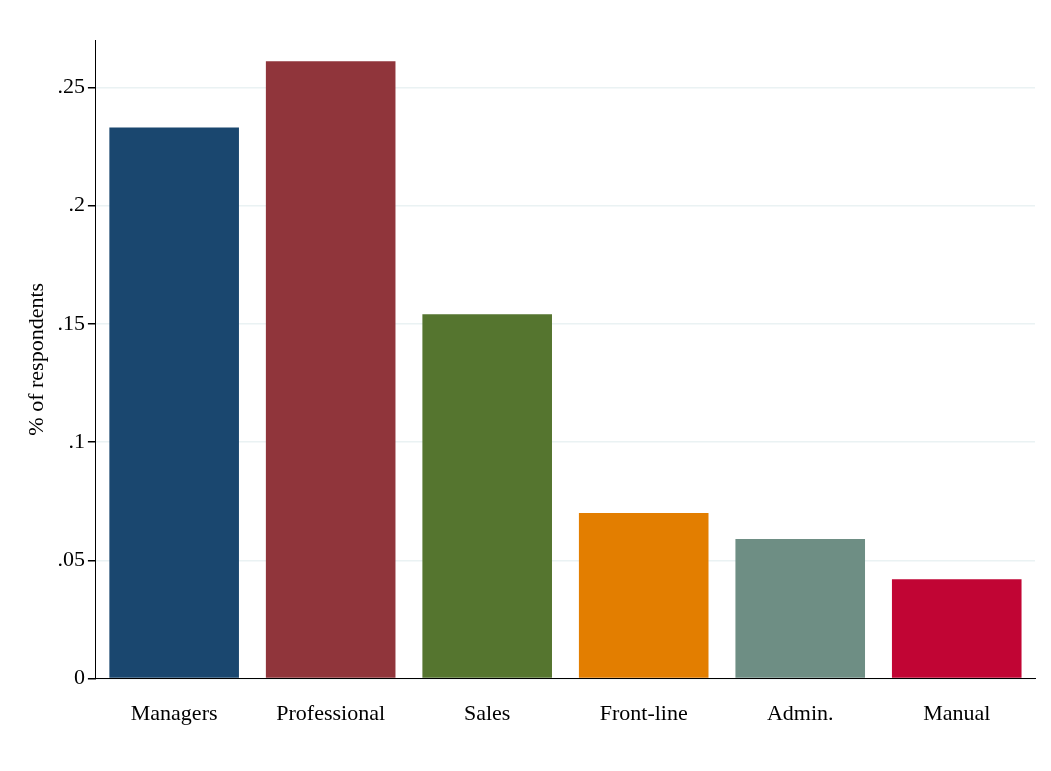 This screenshot has height=771, width=1051. Describe the element at coordinates (174, 712) in the screenshot. I see `x-tick-label: Managers` at that location.